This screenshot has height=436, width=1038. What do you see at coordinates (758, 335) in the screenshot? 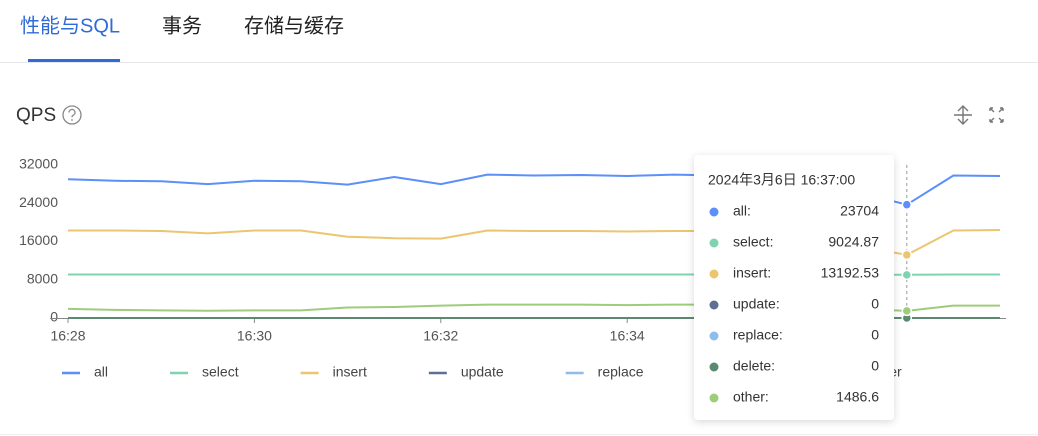
I see `tooltip-label: replace:` at bounding box center [758, 335].